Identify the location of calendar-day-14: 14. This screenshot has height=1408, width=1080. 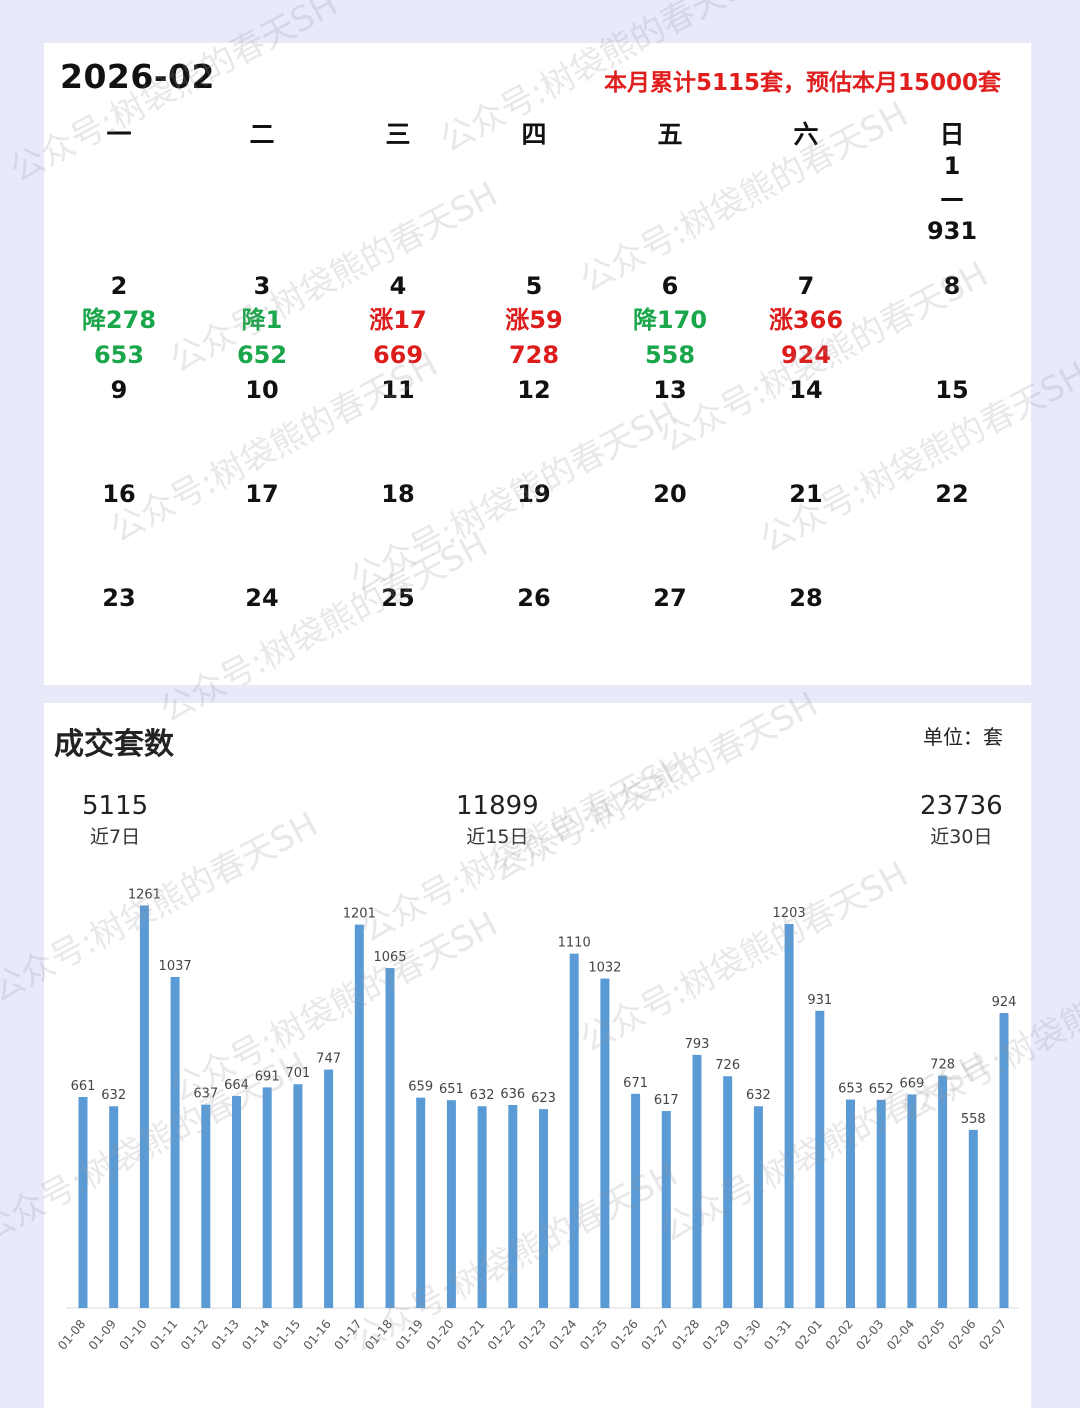
(806, 390).